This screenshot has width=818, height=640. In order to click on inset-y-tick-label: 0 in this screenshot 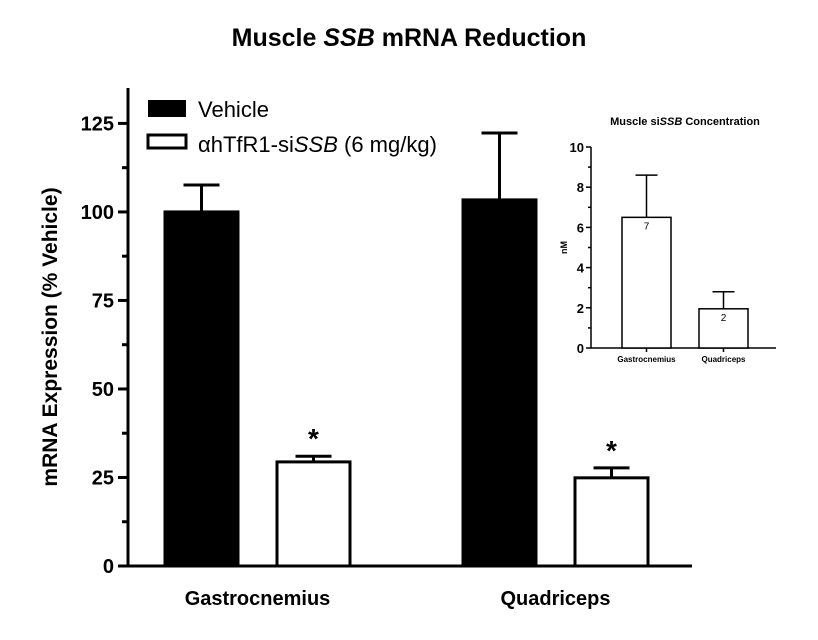, I will do `click(580, 348)`.